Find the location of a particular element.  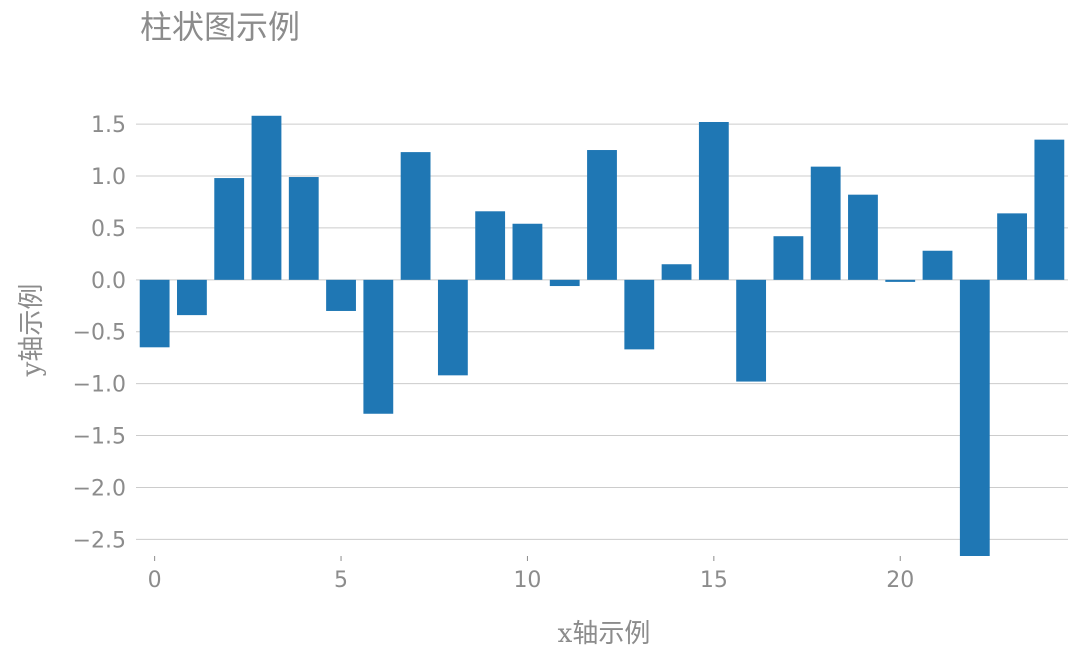

x-axis-ticks: 0 5 10 15 20 is located at coordinates (531, 574).